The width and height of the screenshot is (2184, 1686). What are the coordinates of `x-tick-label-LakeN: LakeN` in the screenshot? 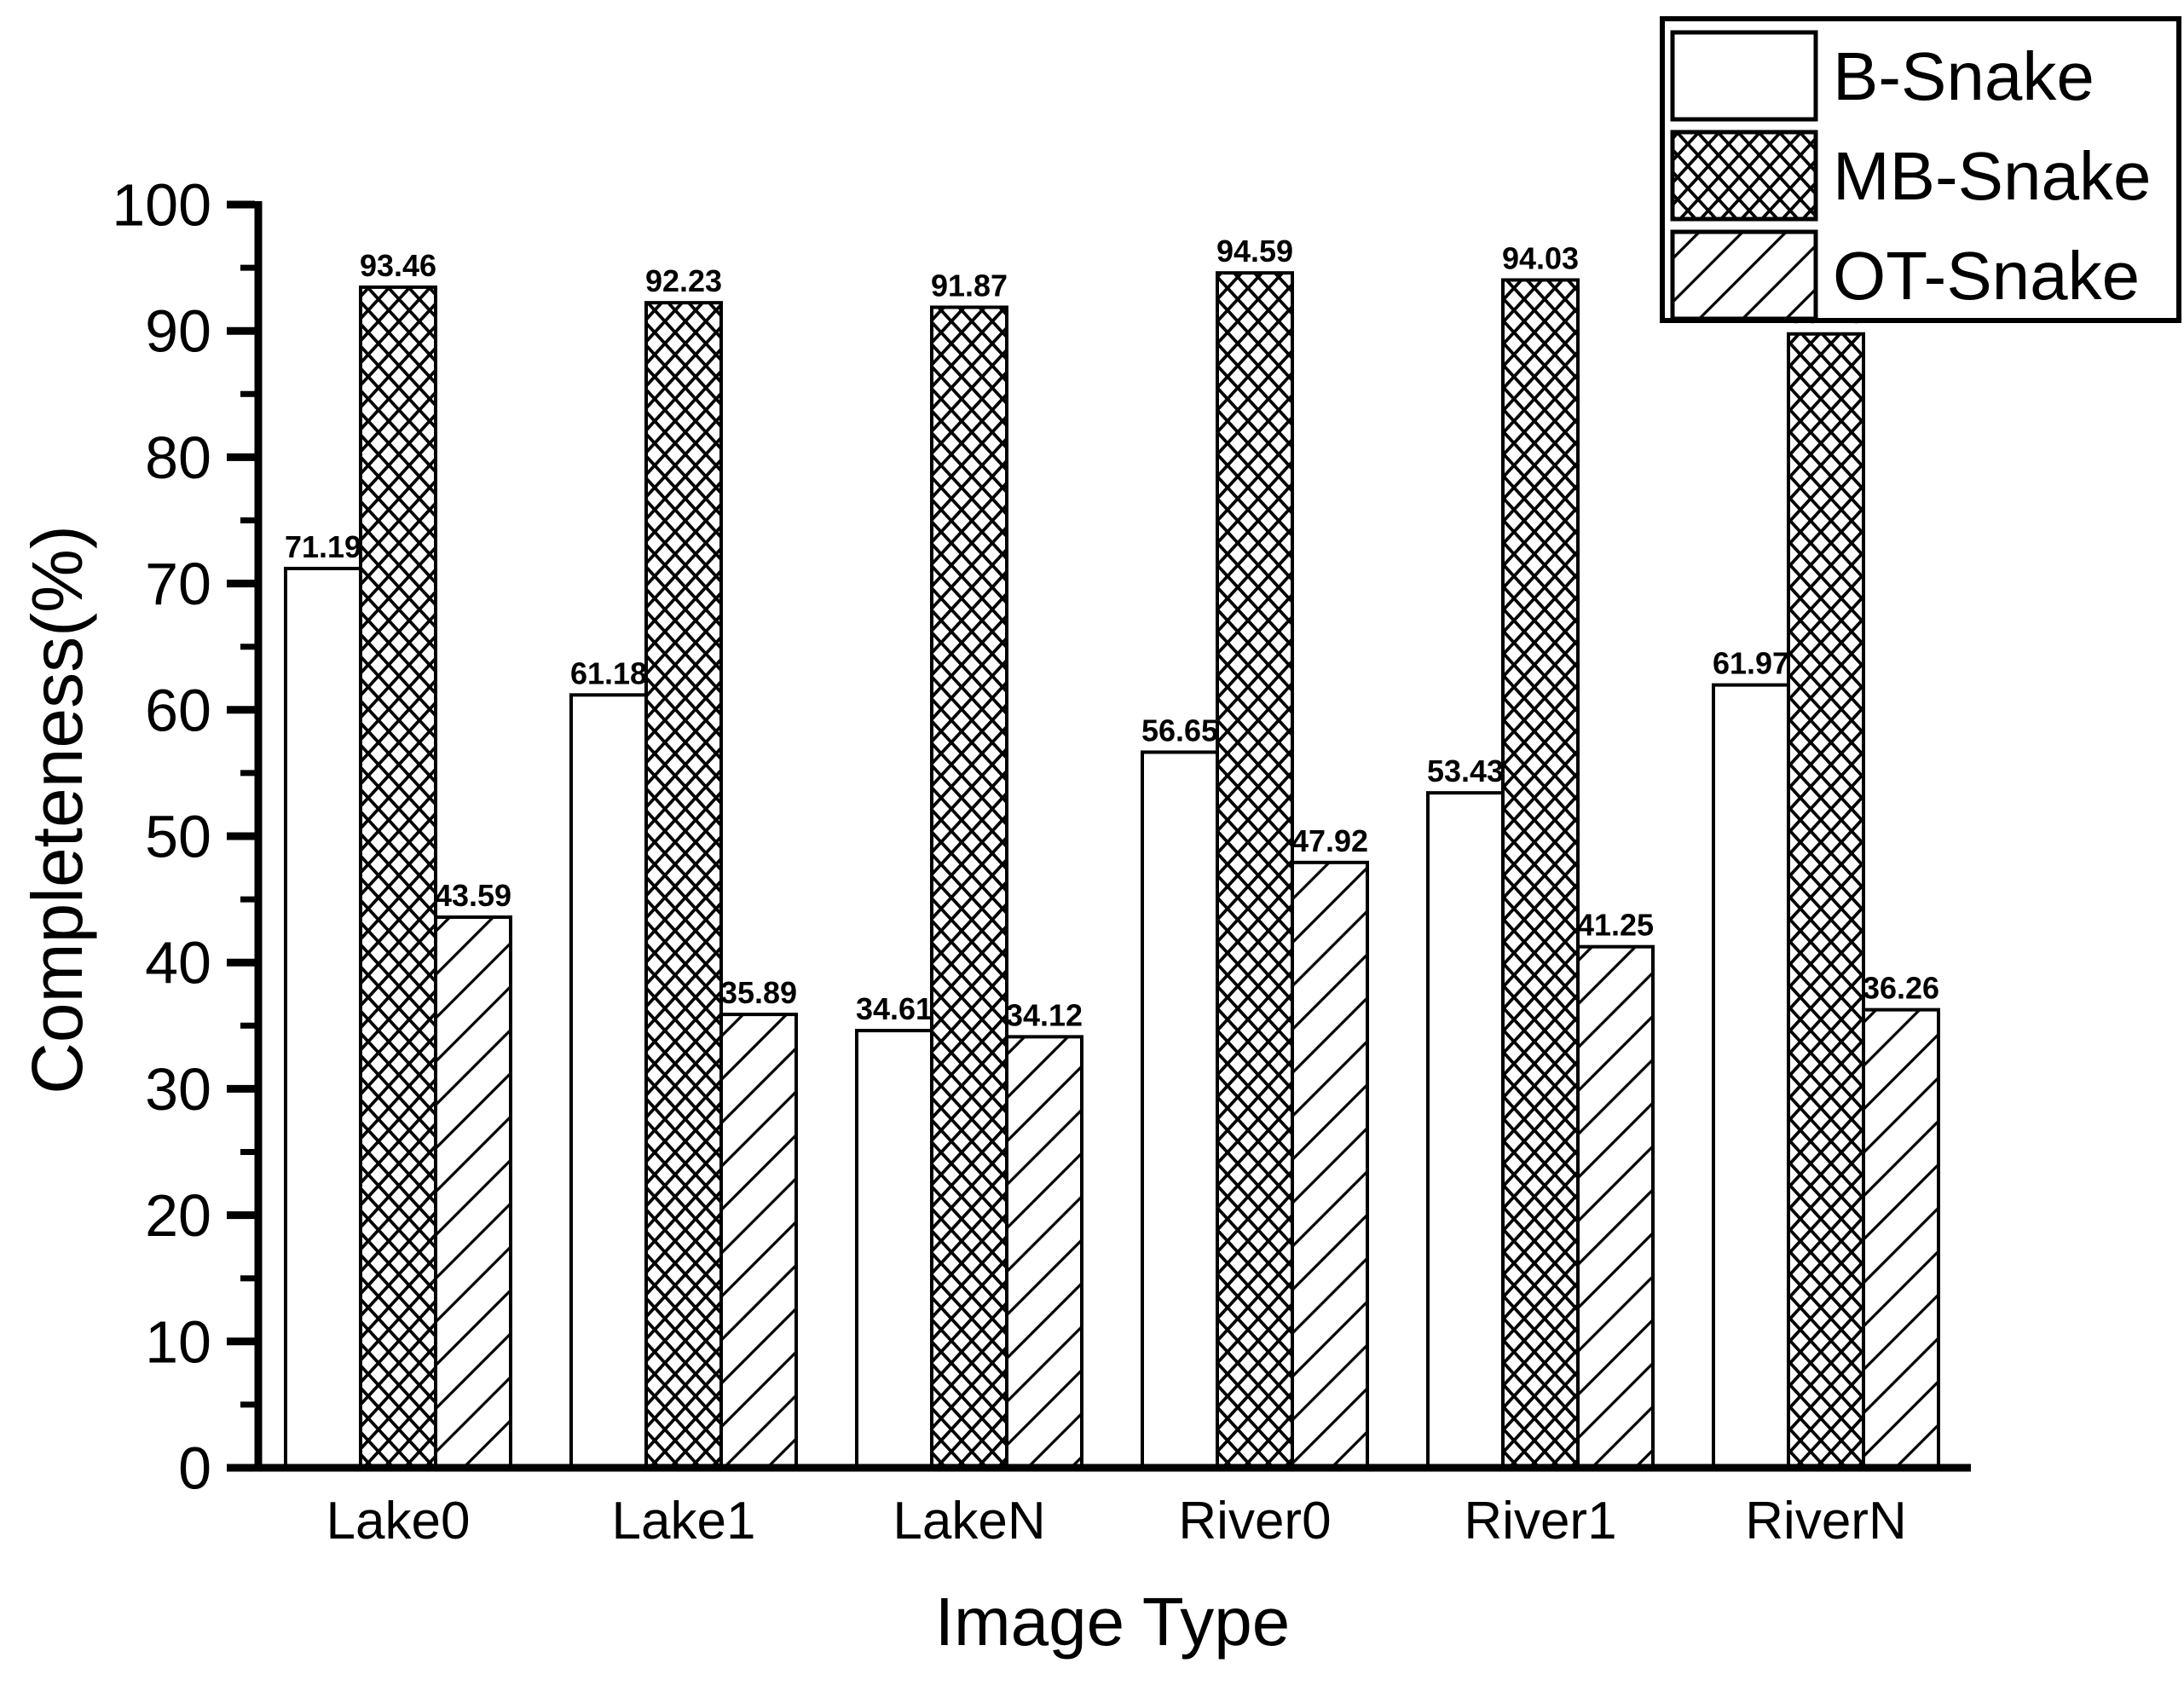 It's located at (969, 1521).